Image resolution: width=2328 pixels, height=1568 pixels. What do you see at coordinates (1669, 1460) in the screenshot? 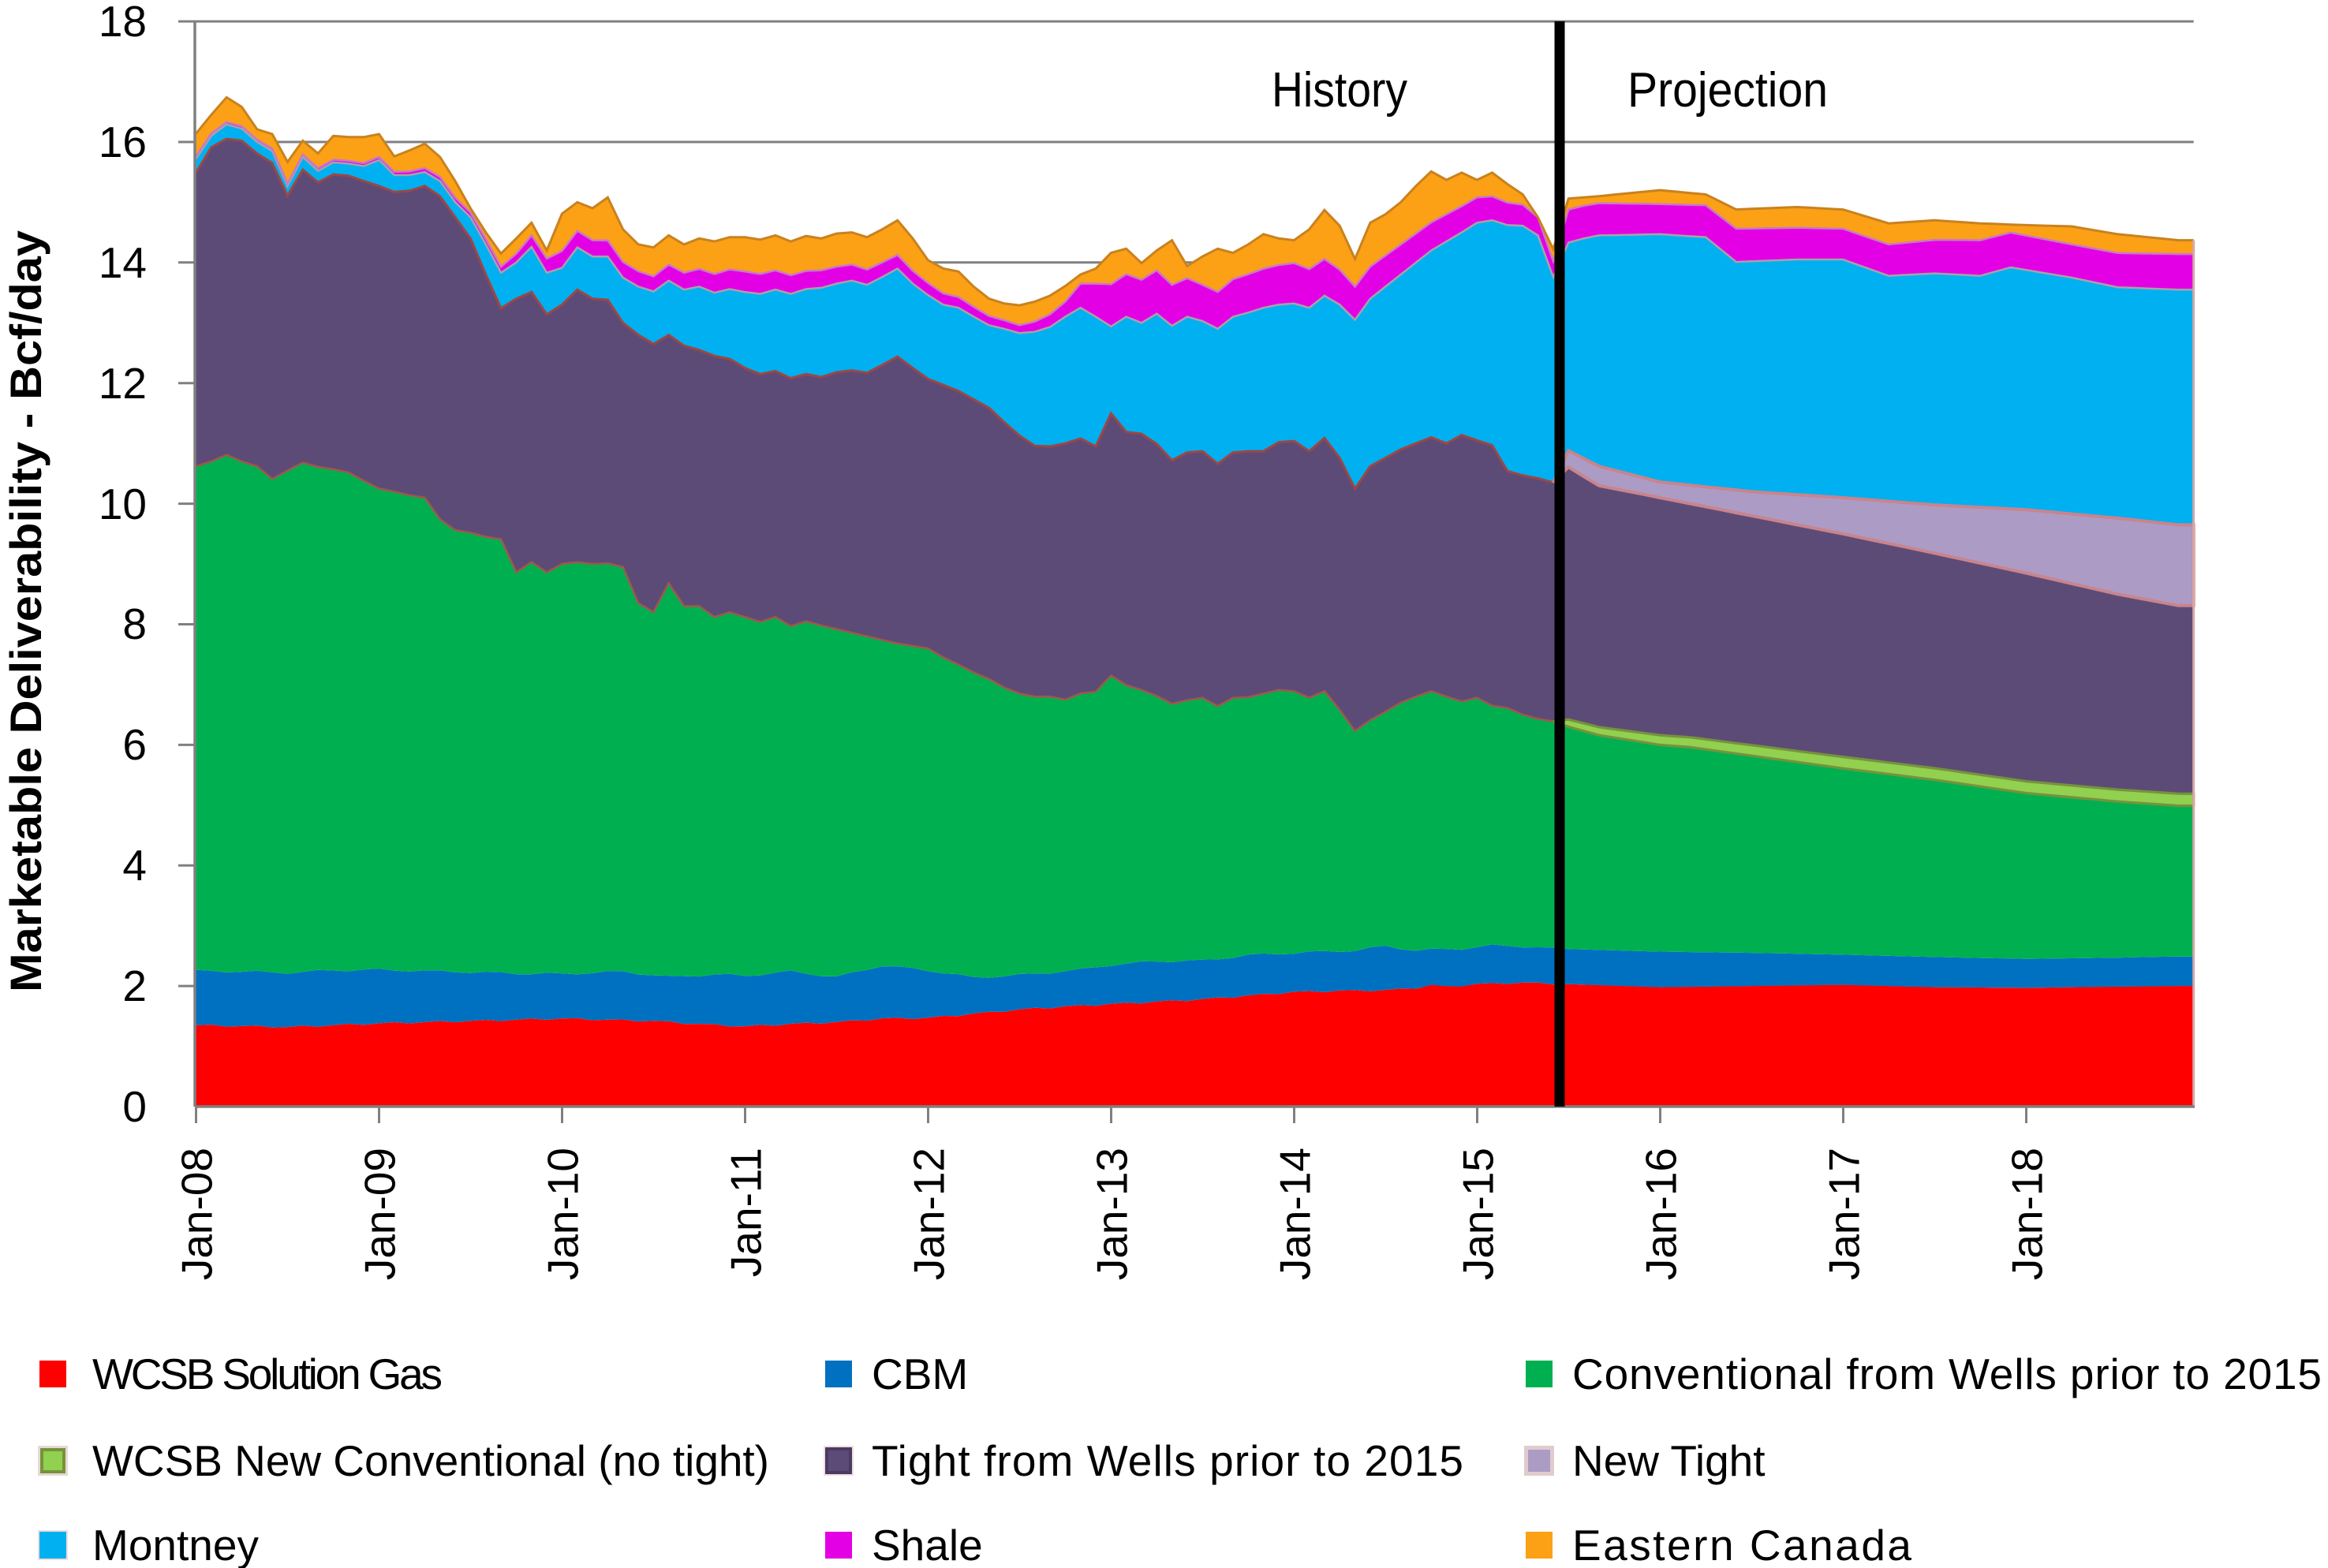
I see `svg-text: New Tight` at bounding box center [1669, 1460].